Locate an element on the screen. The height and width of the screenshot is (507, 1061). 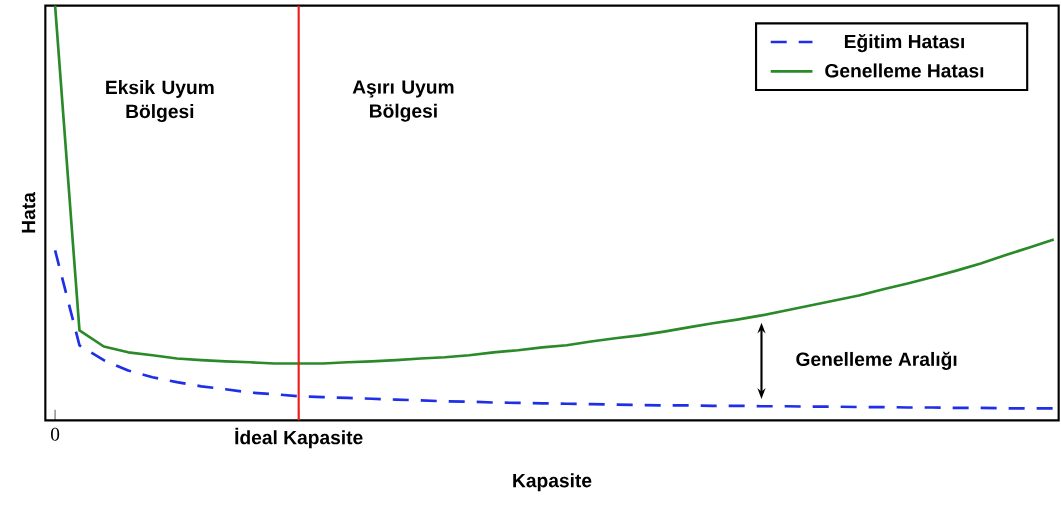
x-tick-label: İdeal Kapasite is located at coordinates (299, 438).